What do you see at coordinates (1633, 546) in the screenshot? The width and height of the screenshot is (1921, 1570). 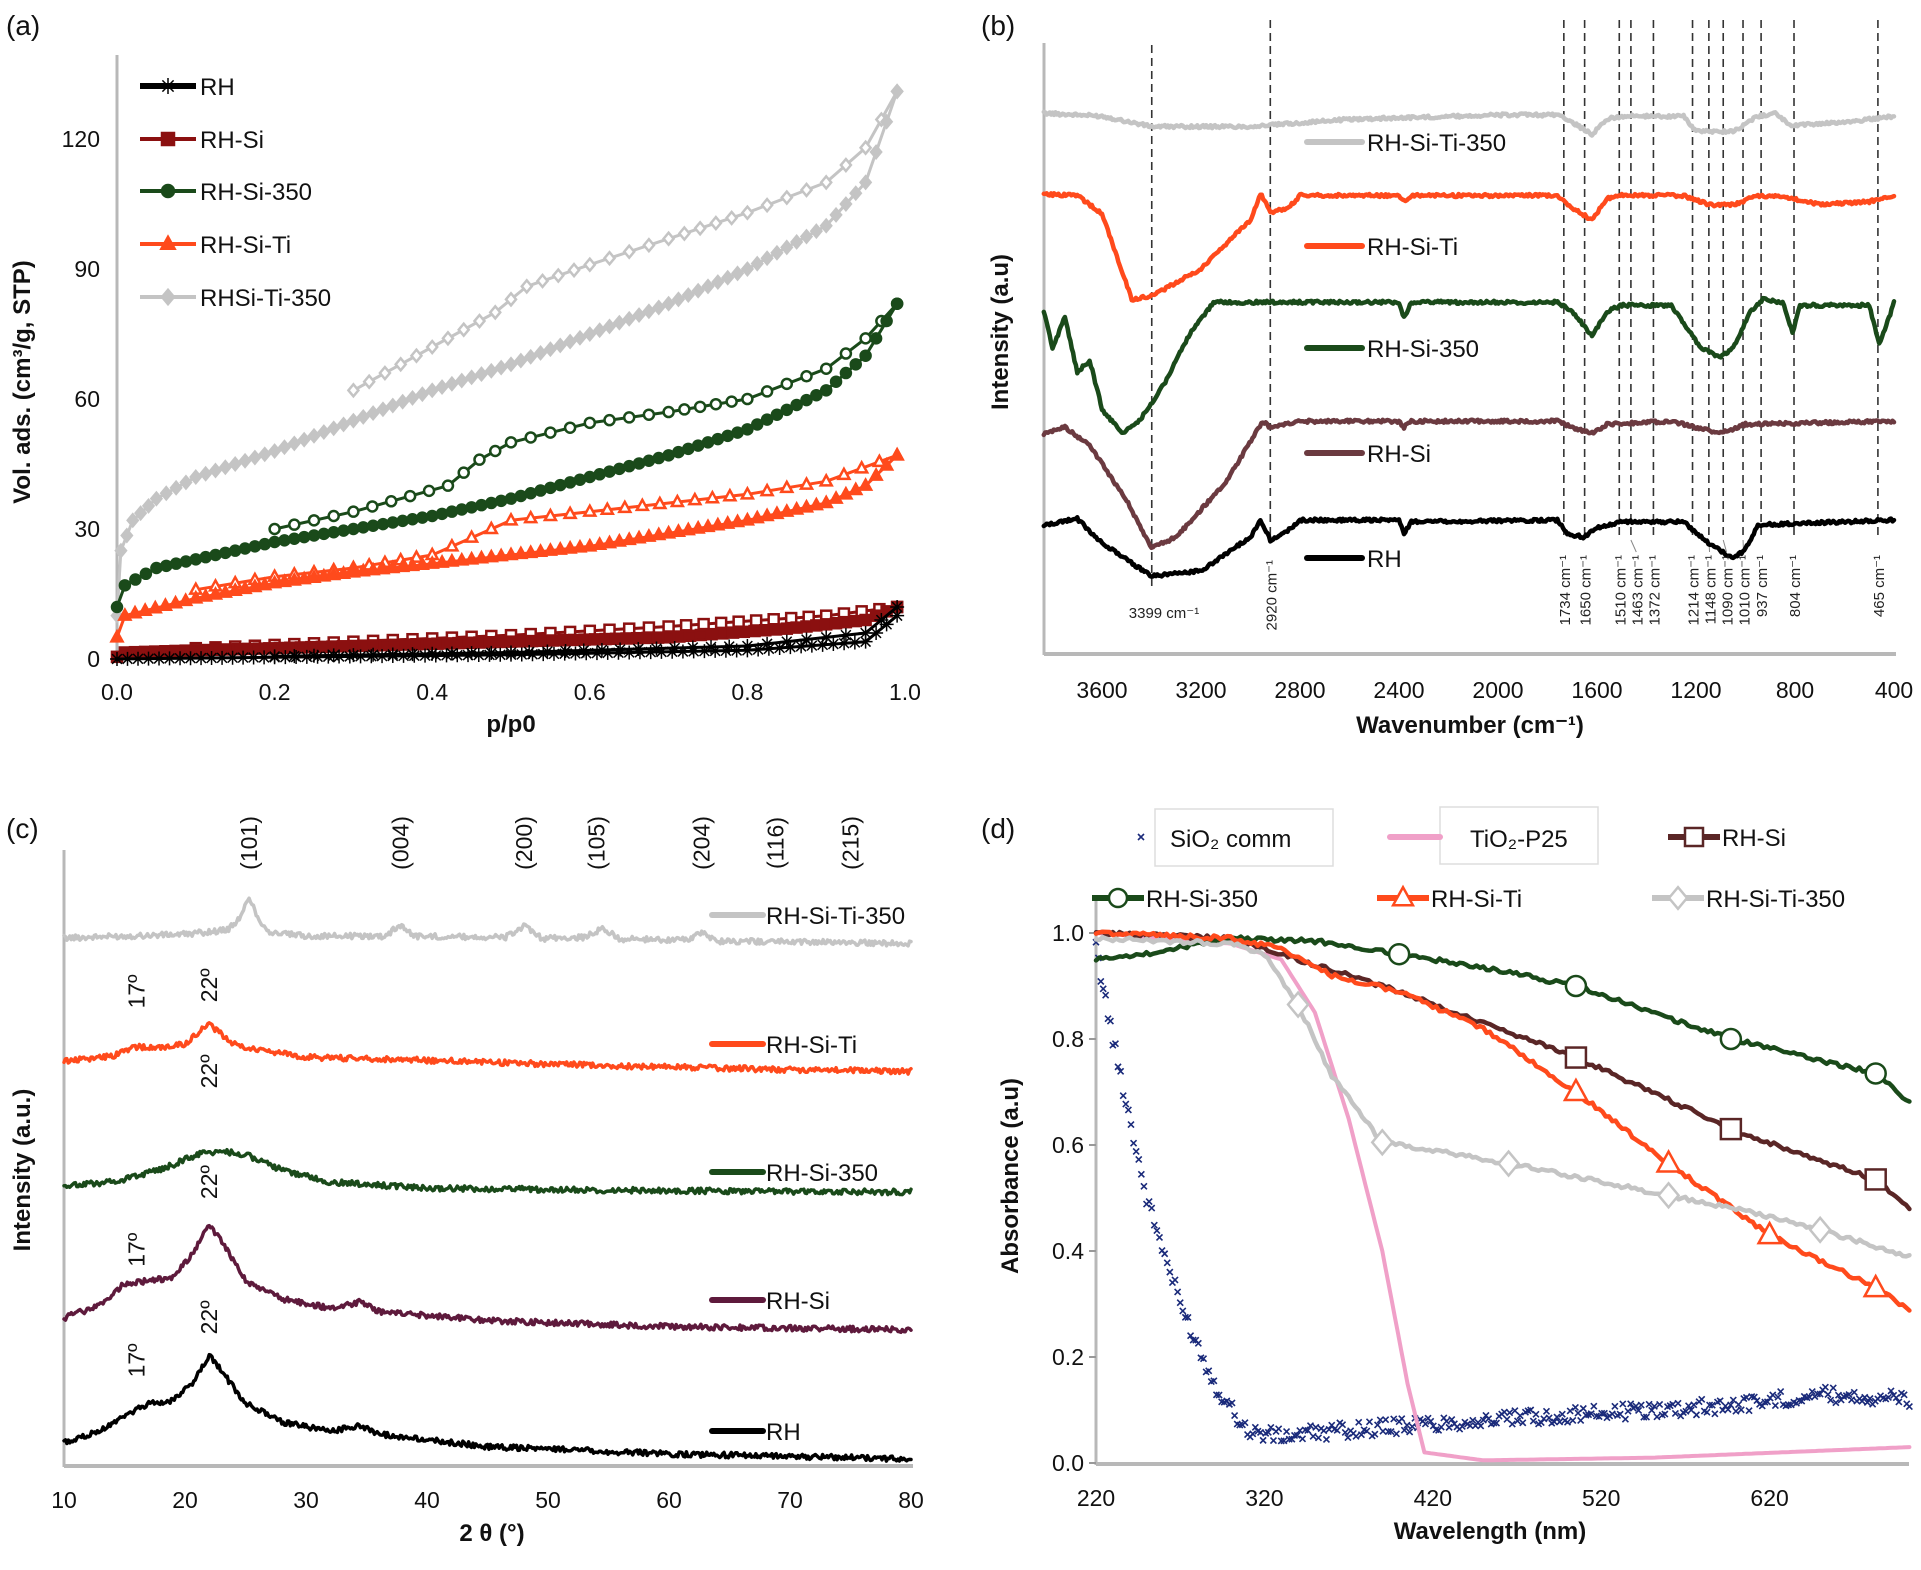 I see `peak-leader` at bounding box center [1633, 546].